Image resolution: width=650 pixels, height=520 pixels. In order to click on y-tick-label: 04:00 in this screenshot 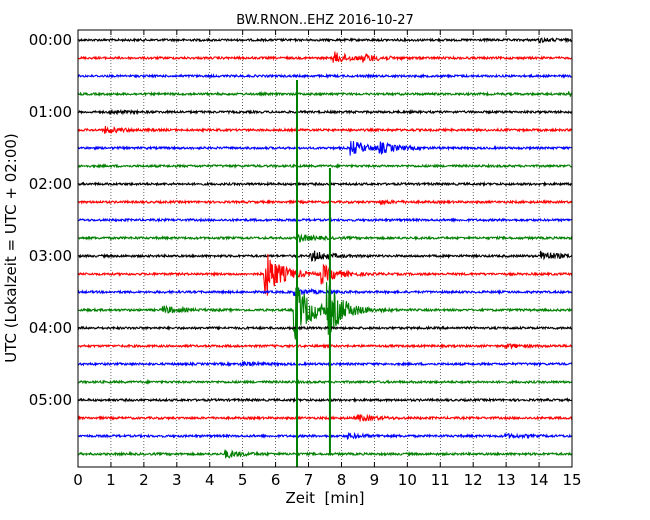, I will do `click(50, 328)`.